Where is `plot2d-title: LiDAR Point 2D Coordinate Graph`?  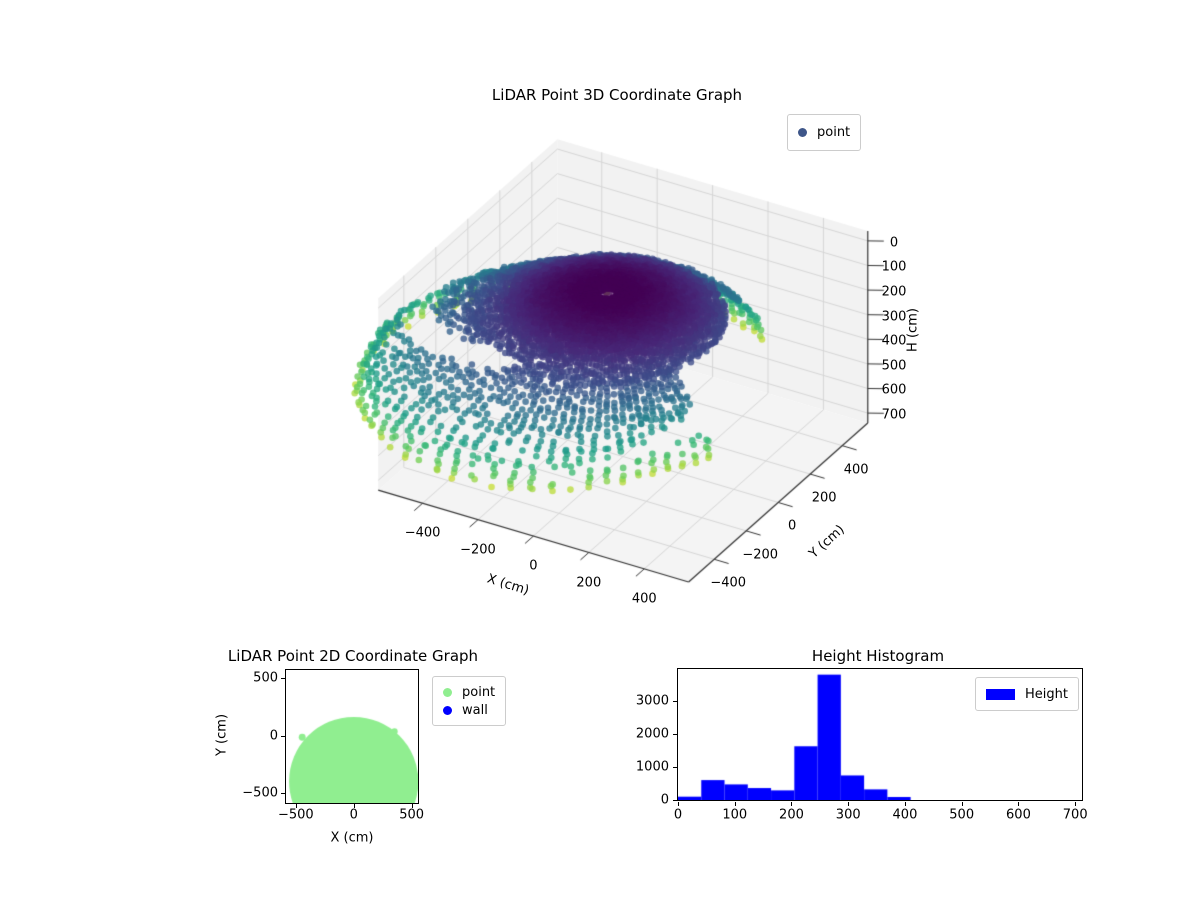 plot2d-title: LiDAR Point 2D Coordinate Graph is located at coordinates (353, 656).